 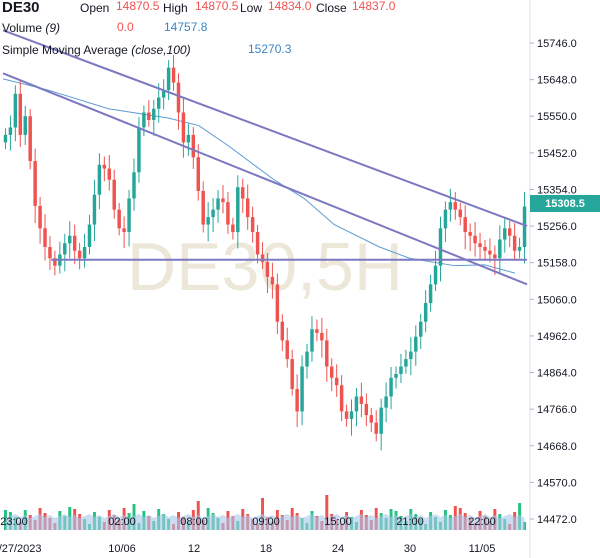 I want to click on volume-ma-value: 14757.8, so click(x=186, y=27).